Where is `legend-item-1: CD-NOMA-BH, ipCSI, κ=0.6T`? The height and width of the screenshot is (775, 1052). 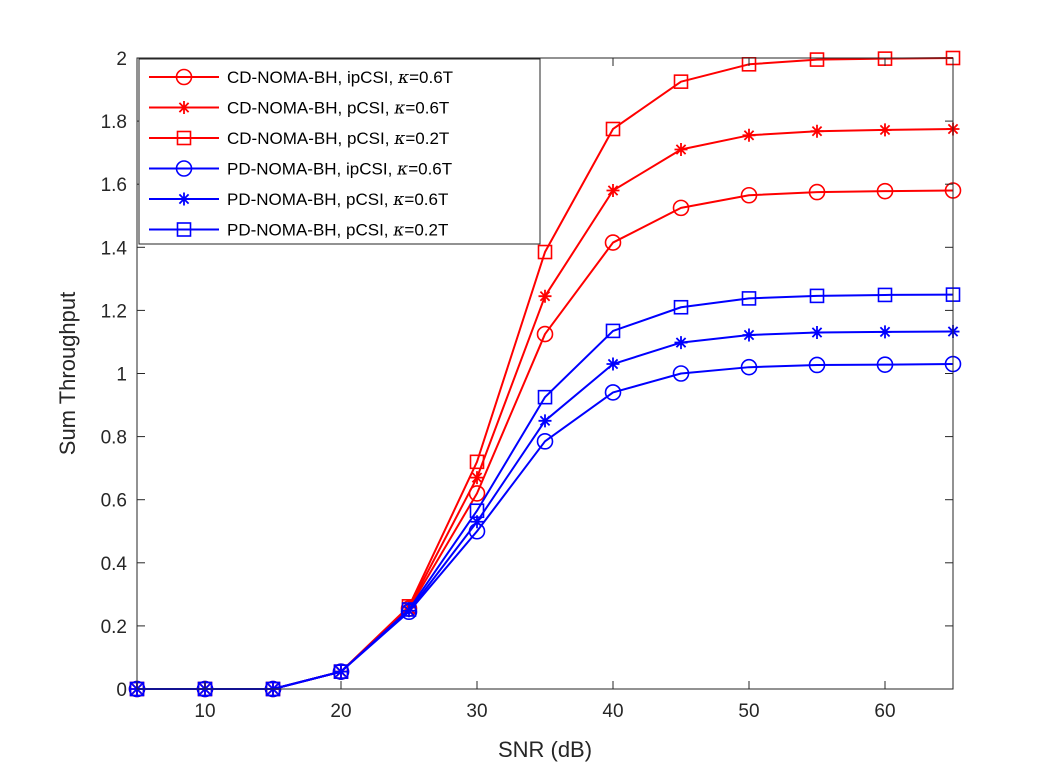 legend-item-1: CD-NOMA-BH, ipCSI, κ=0.6T is located at coordinates (301, 78).